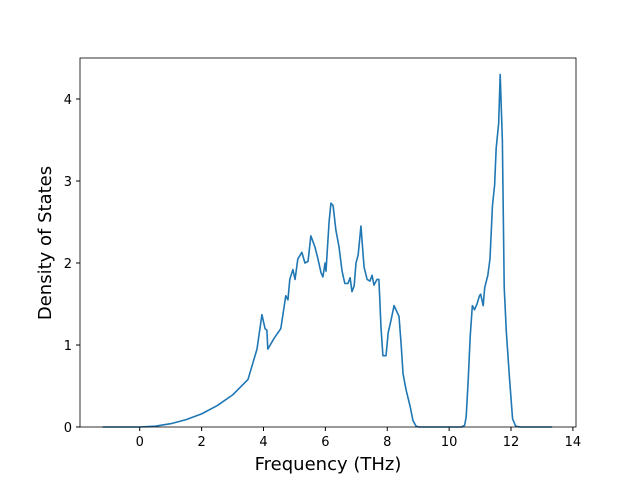  Describe the element at coordinates (68, 264) in the screenshot. I see `y-tick-label: 2` at that location.